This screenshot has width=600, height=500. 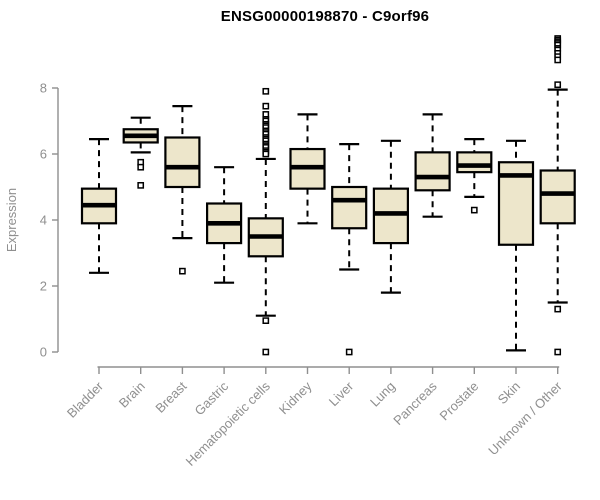 What do you see at coordinates (140, 152) in the screenshot?
I see `box-group-brain` at bounding box center [140, 152].